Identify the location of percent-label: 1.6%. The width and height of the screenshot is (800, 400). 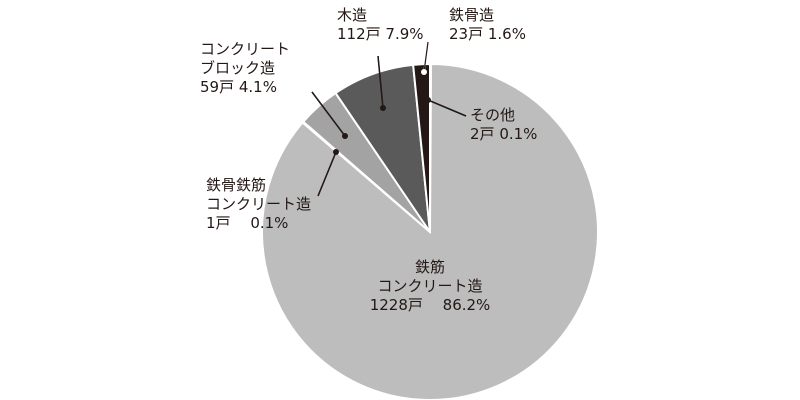
(506, 34).